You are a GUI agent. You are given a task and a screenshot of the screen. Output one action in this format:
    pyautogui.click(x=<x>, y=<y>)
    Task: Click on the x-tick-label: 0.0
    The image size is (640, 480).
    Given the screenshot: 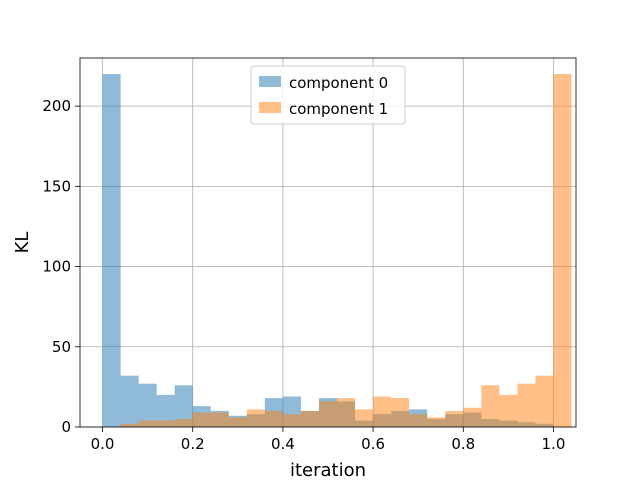 What is the action you would take?
    pyautogui.click(x=103, y=444)
    